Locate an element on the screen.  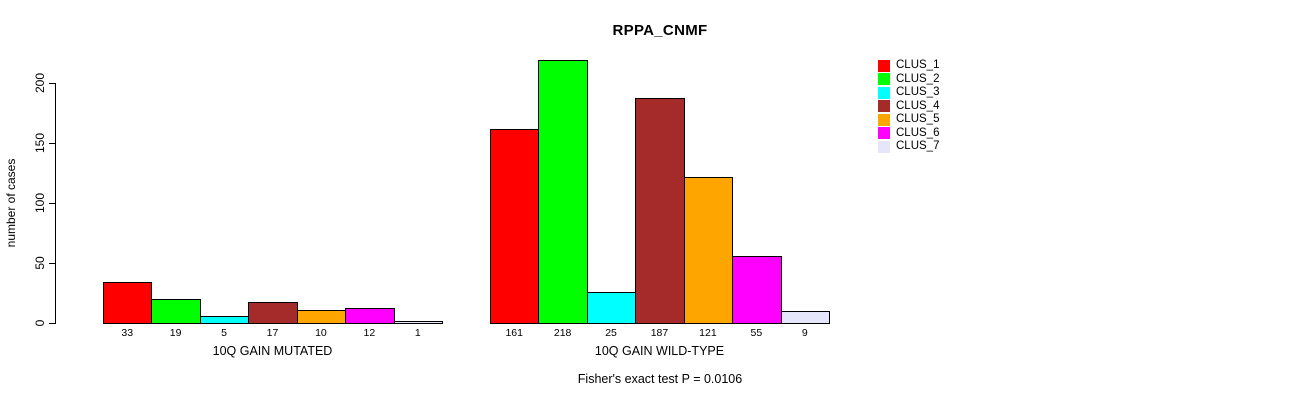
y-axis-label: number of cases is located at coordinates (11, 203).